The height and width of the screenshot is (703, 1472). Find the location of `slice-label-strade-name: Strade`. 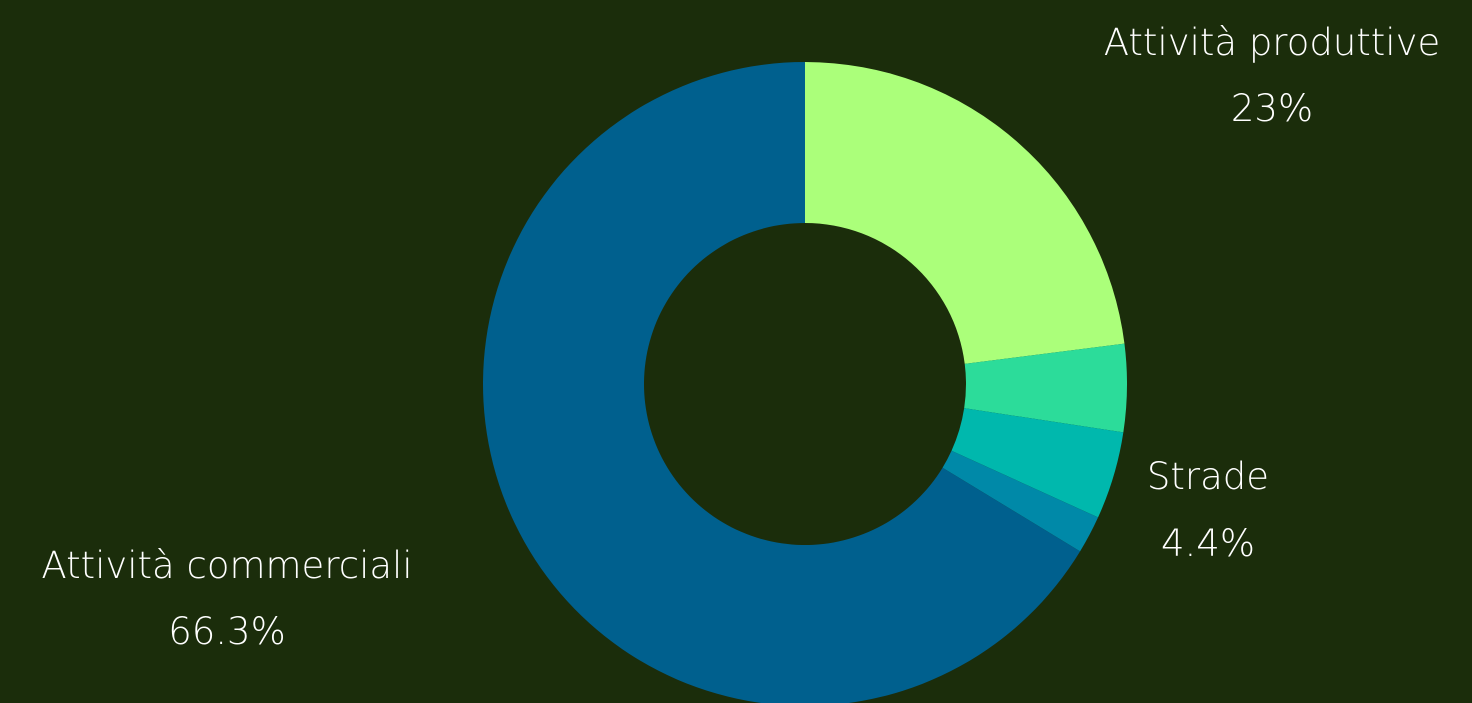

slice-label-strade-name: Strade is located at coordinates (1208, 476).